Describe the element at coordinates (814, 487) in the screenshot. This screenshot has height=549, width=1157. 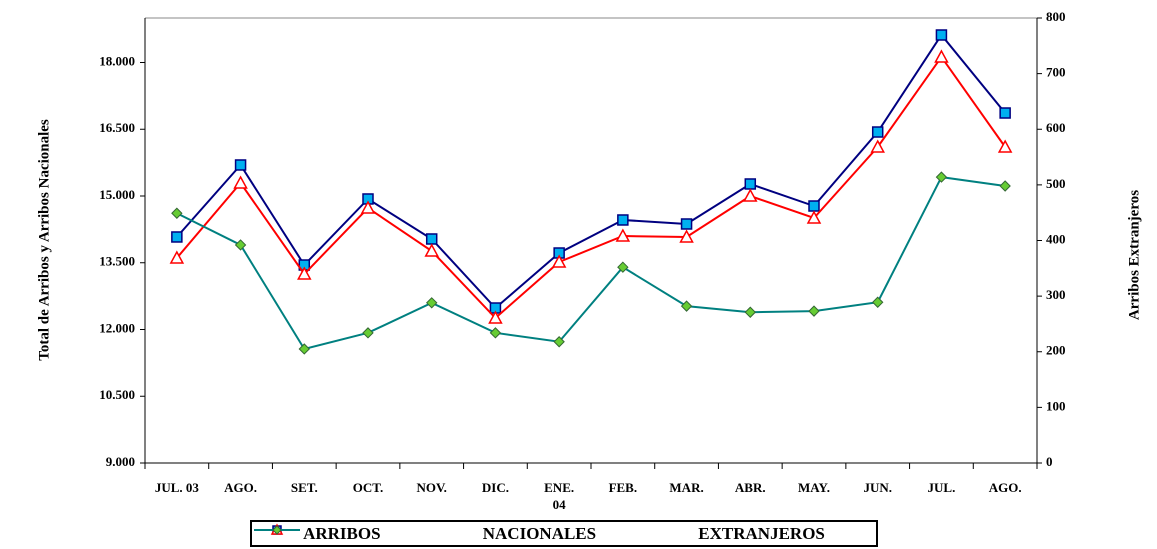
I see `x-tick-label: MAY.` at that location.